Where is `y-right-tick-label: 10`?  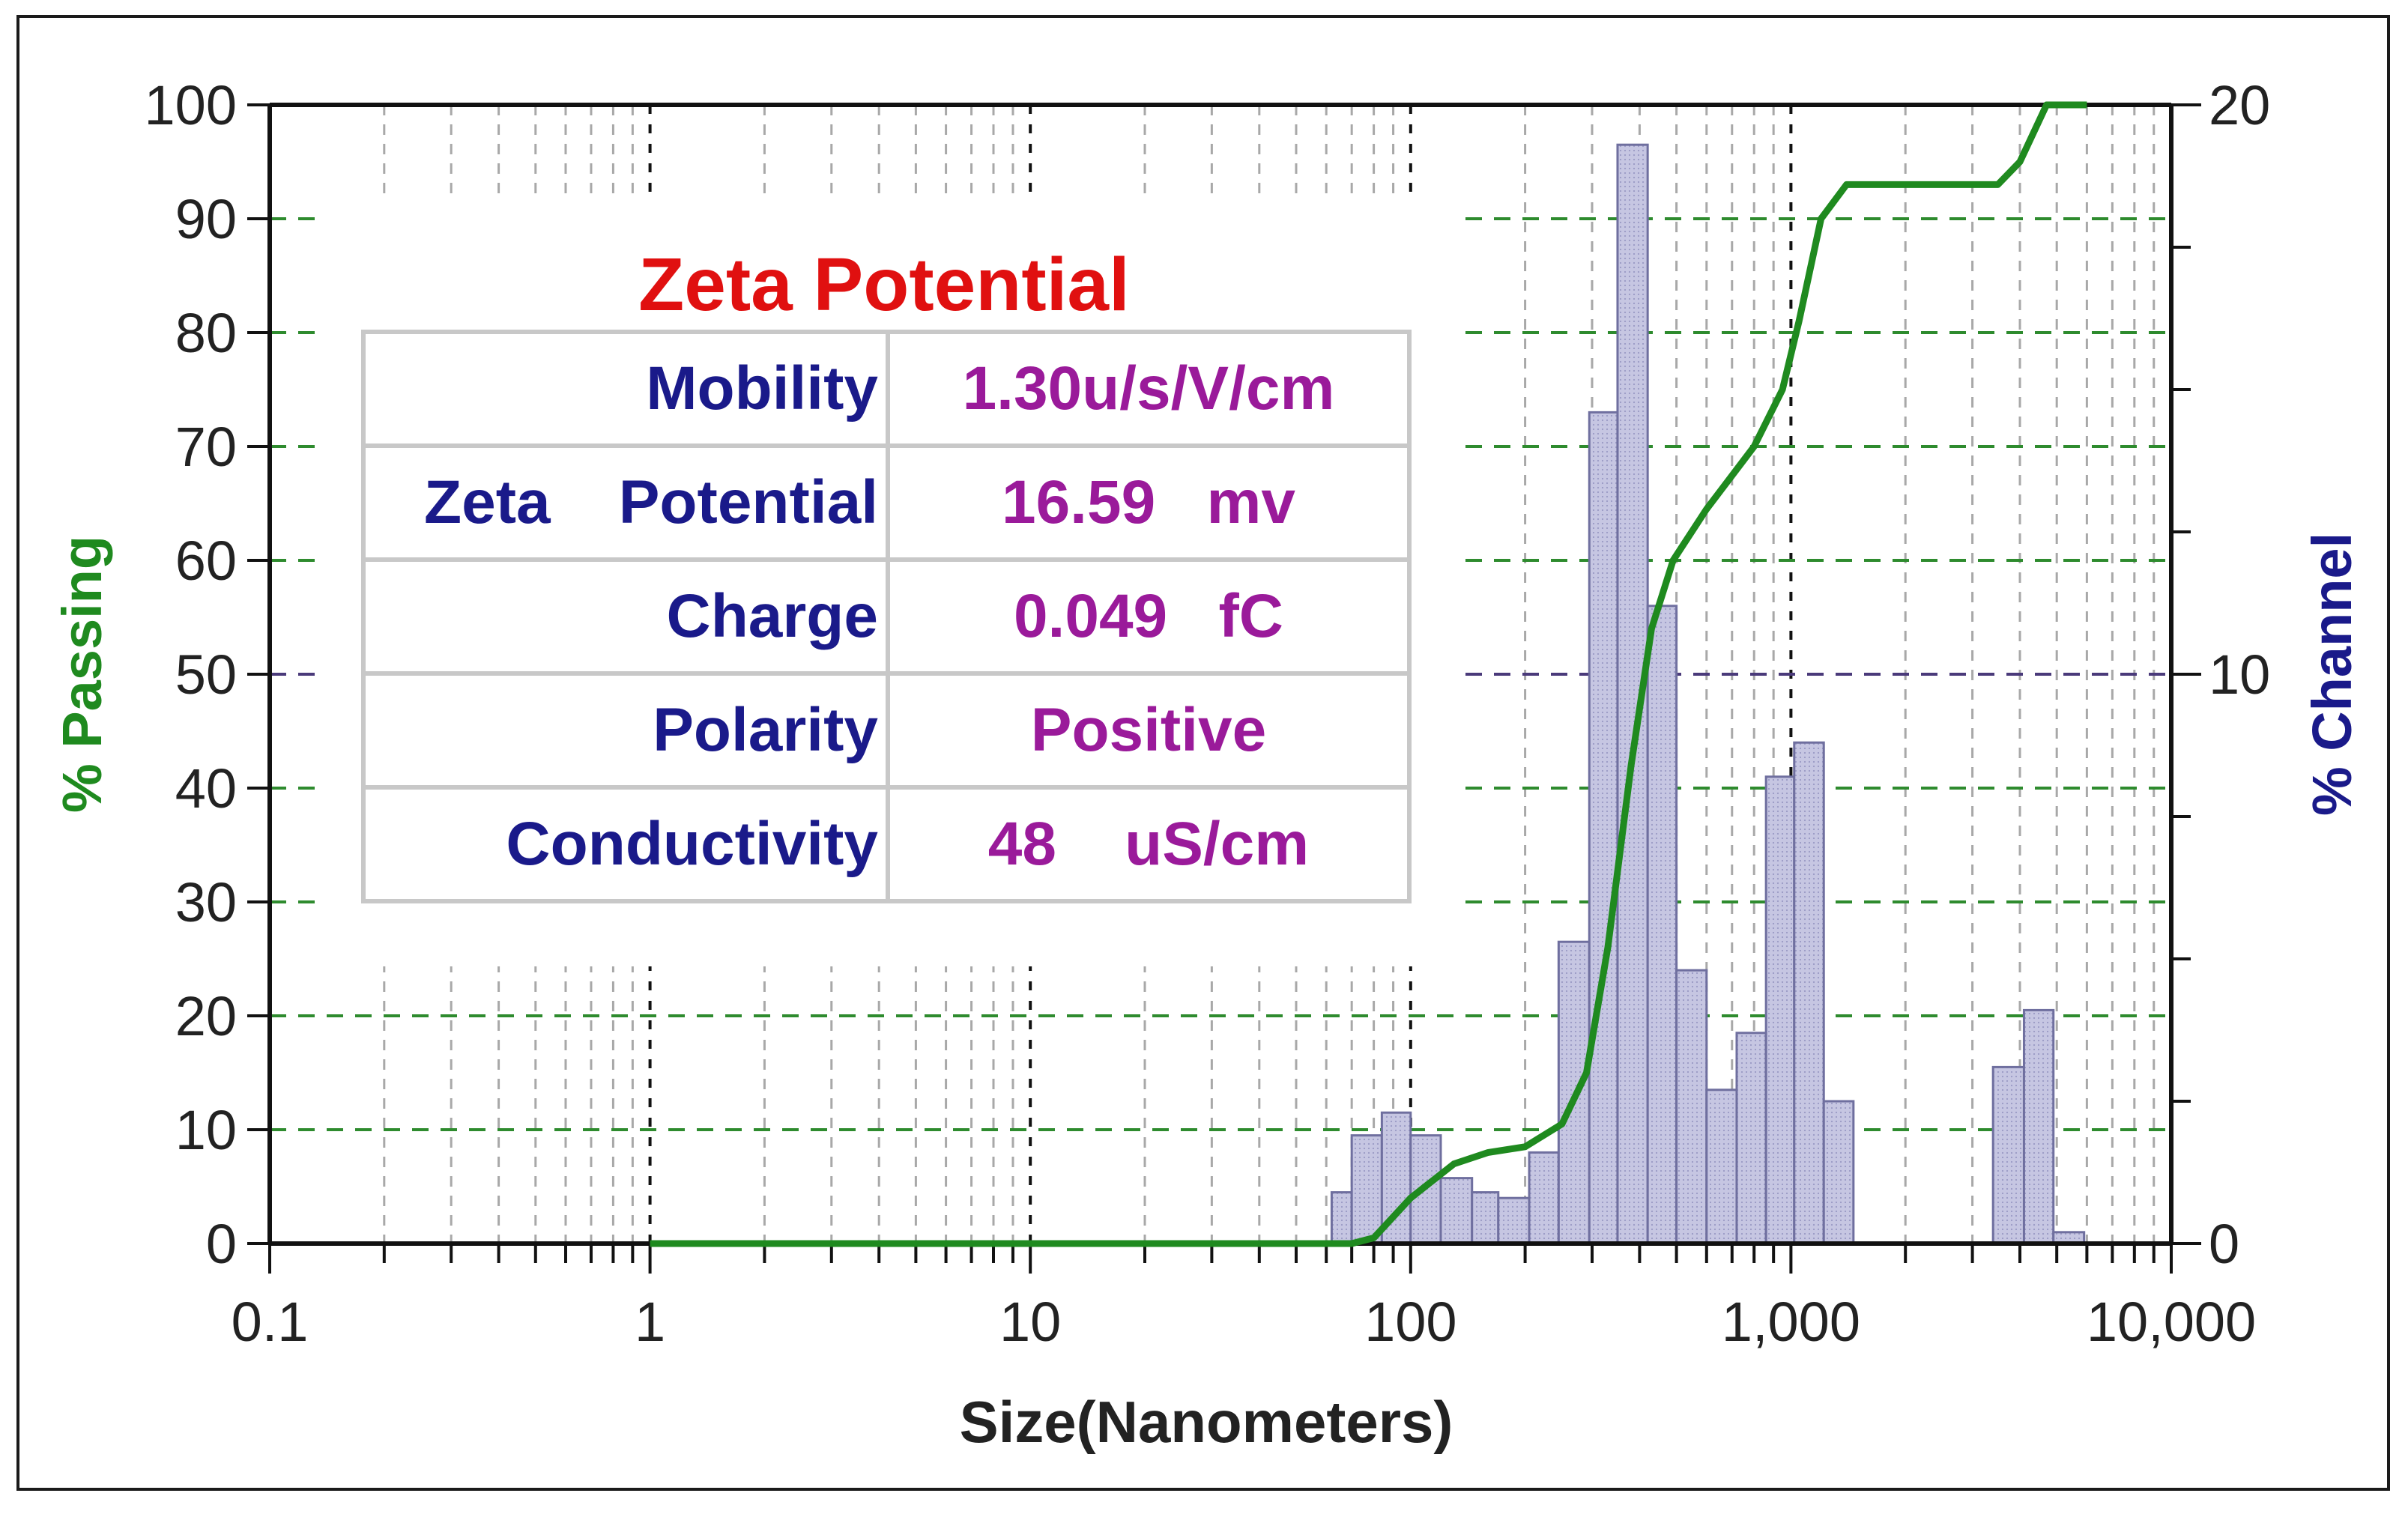 y-right-tick-label: 10 is located at coordinates (2239, 675).